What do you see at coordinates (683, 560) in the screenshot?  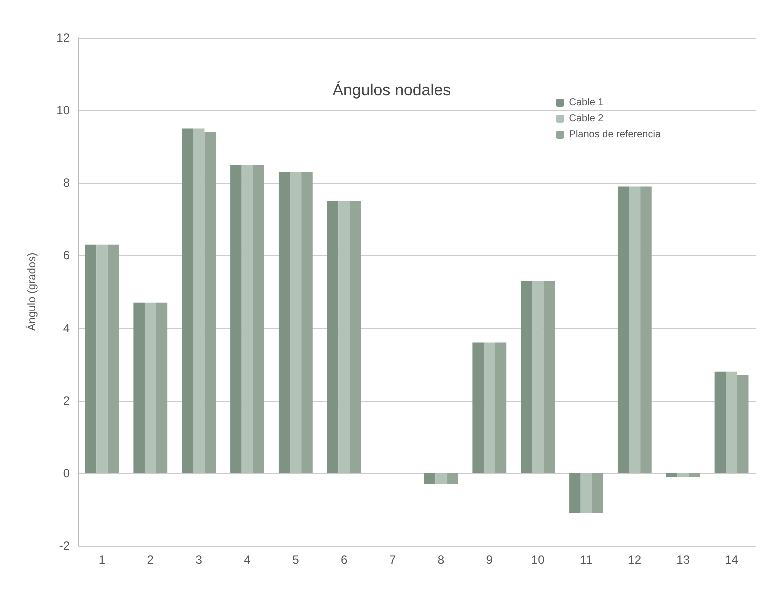 I see `x-tick-label: 13` at bounding box center [683, 560].